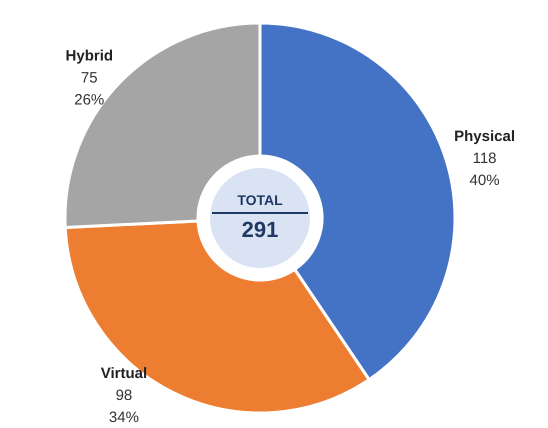 Image resolution: width=548 pixels, height=428 pixels. Describe the element at coordinates (485, 170) in the screenshot. I see `data-label: 118 40%` at that location.